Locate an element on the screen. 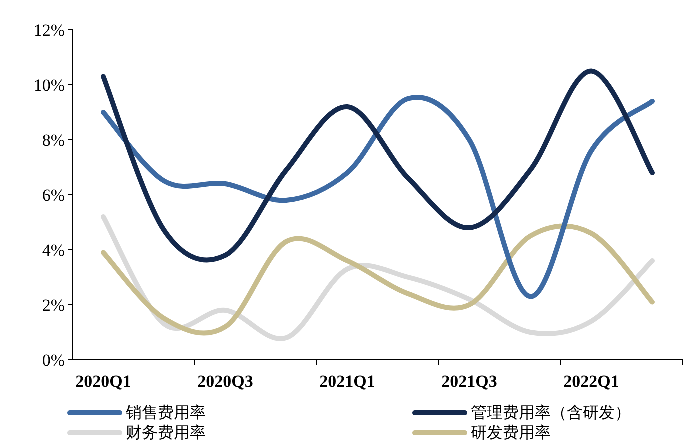 The width and height of the screenshot is (695, 445). x-tick-label: 2022Q1 is located at coordinates (592, 381).